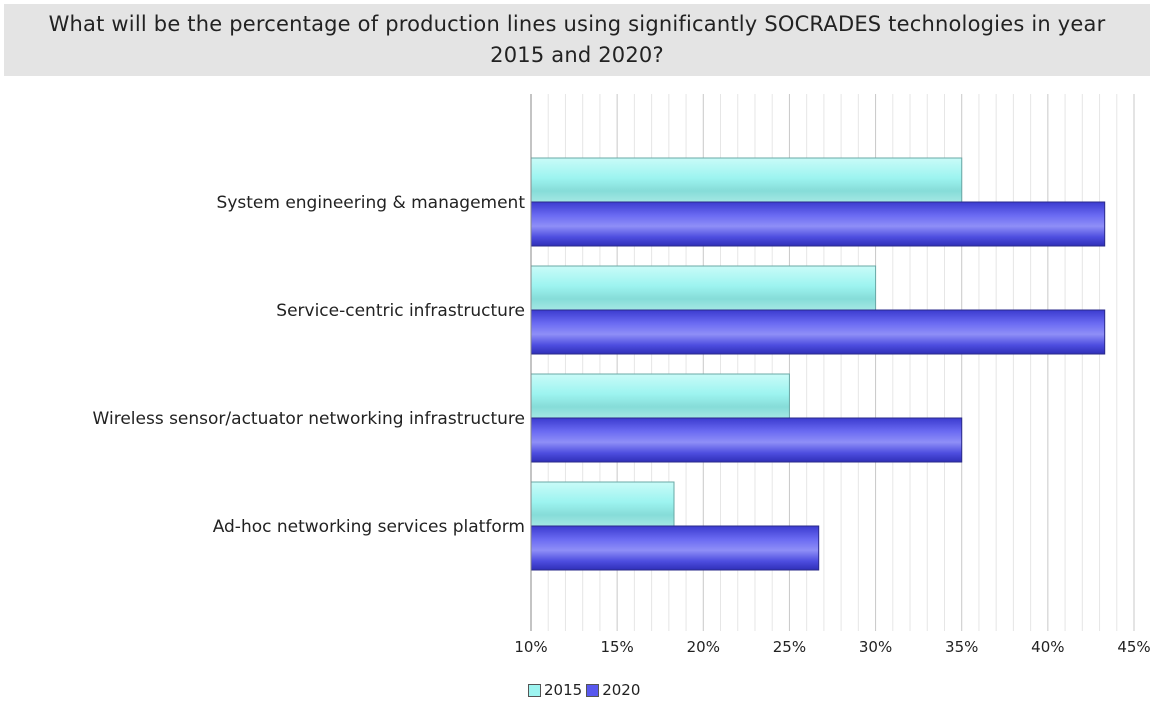 The height and width of the screenshot is (702, 1154). Describe the element at coordinates (530, 647) in the screenshot. I see `x-tick-label-0: 10%` at that location.